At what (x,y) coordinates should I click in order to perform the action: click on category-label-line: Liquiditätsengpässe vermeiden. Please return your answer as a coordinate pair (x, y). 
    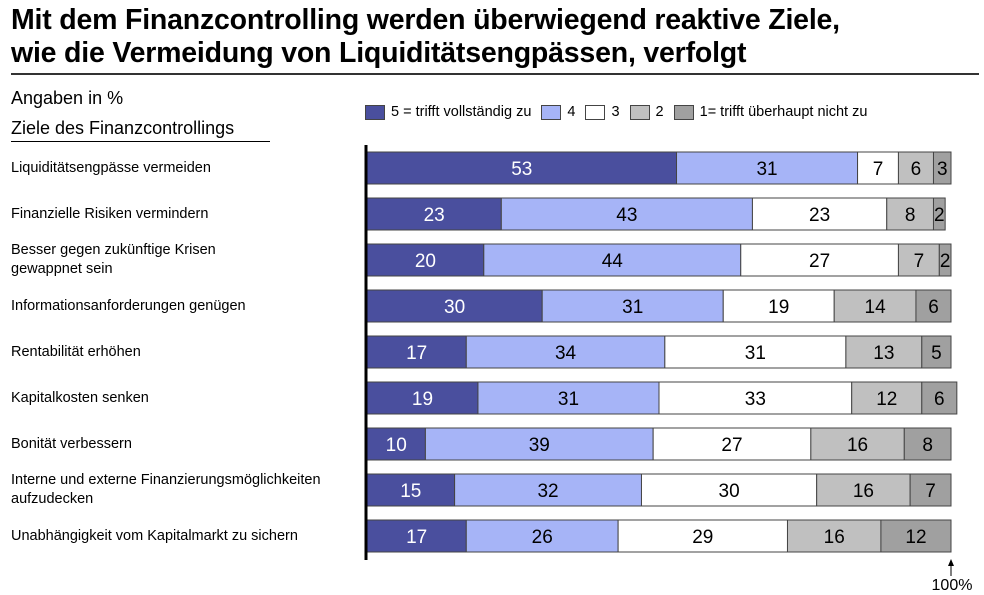
    Looking at the image, I should click on (111, 167).